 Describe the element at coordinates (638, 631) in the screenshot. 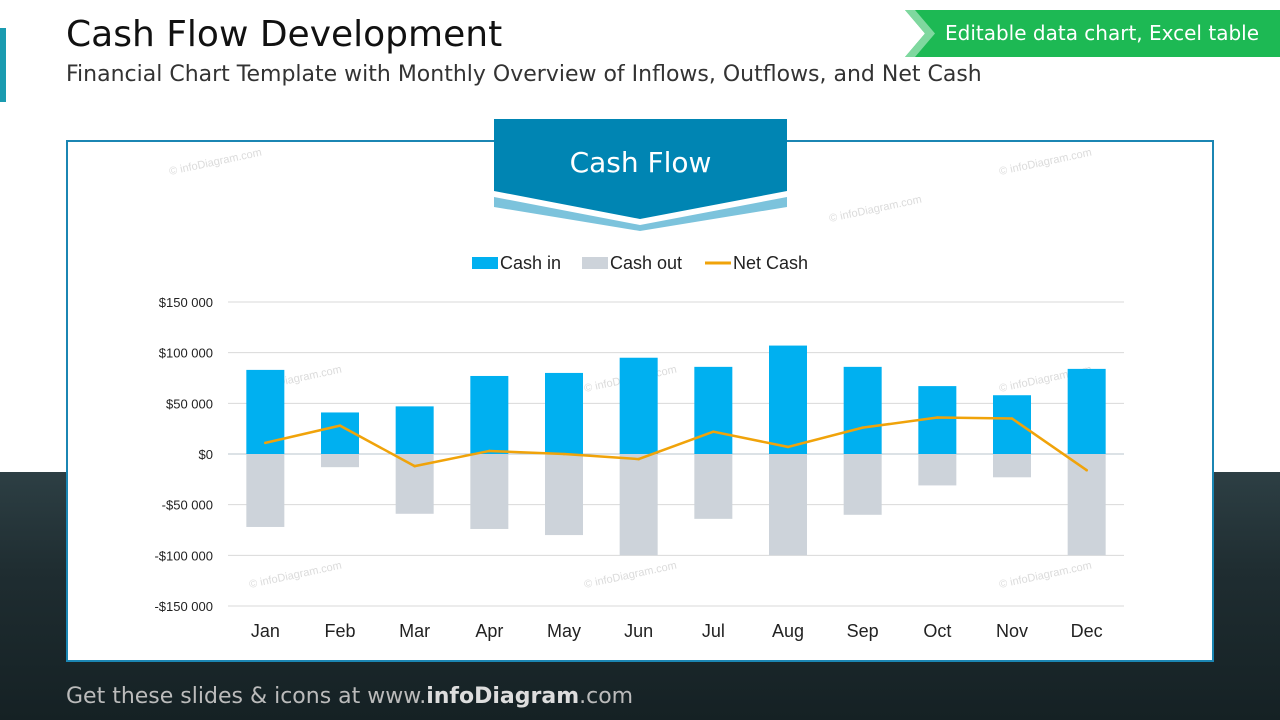

I see `x-tick-label: Jun` at that location.